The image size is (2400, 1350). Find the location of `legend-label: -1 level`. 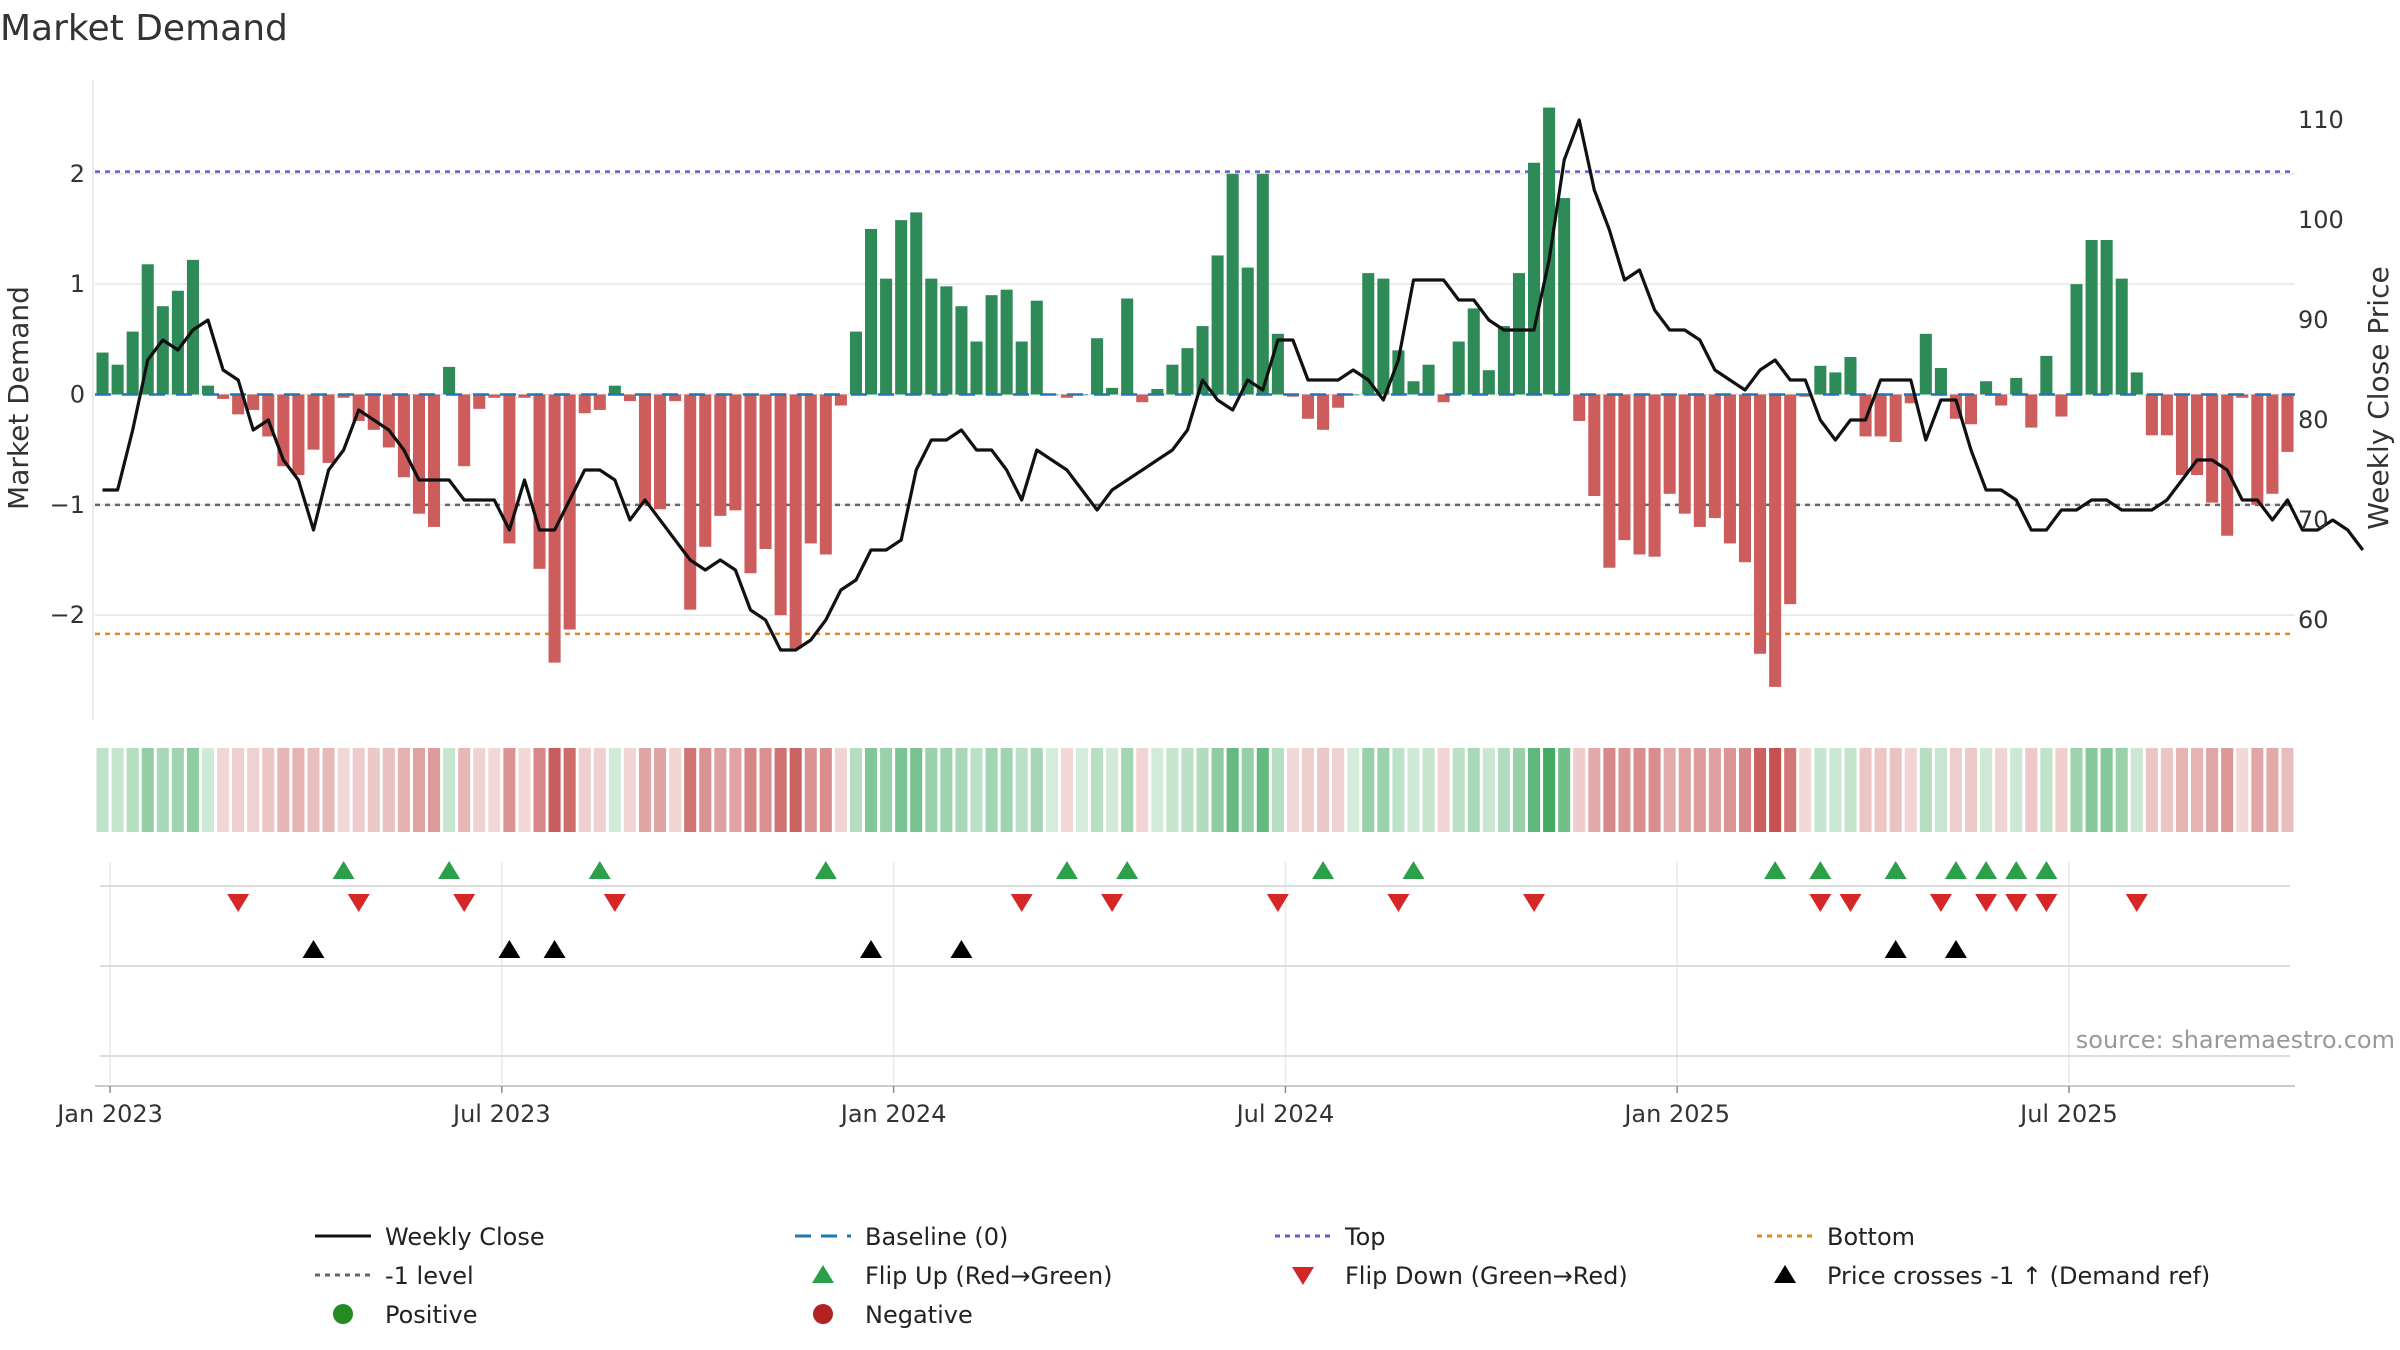

legend-label: -1 level is located at coordinates (429, 1276).